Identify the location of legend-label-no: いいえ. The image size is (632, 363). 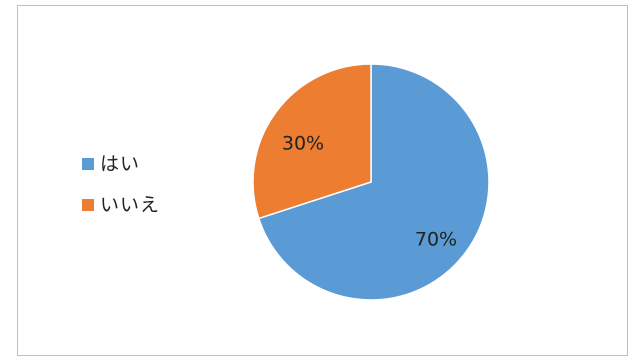
(130, 205).